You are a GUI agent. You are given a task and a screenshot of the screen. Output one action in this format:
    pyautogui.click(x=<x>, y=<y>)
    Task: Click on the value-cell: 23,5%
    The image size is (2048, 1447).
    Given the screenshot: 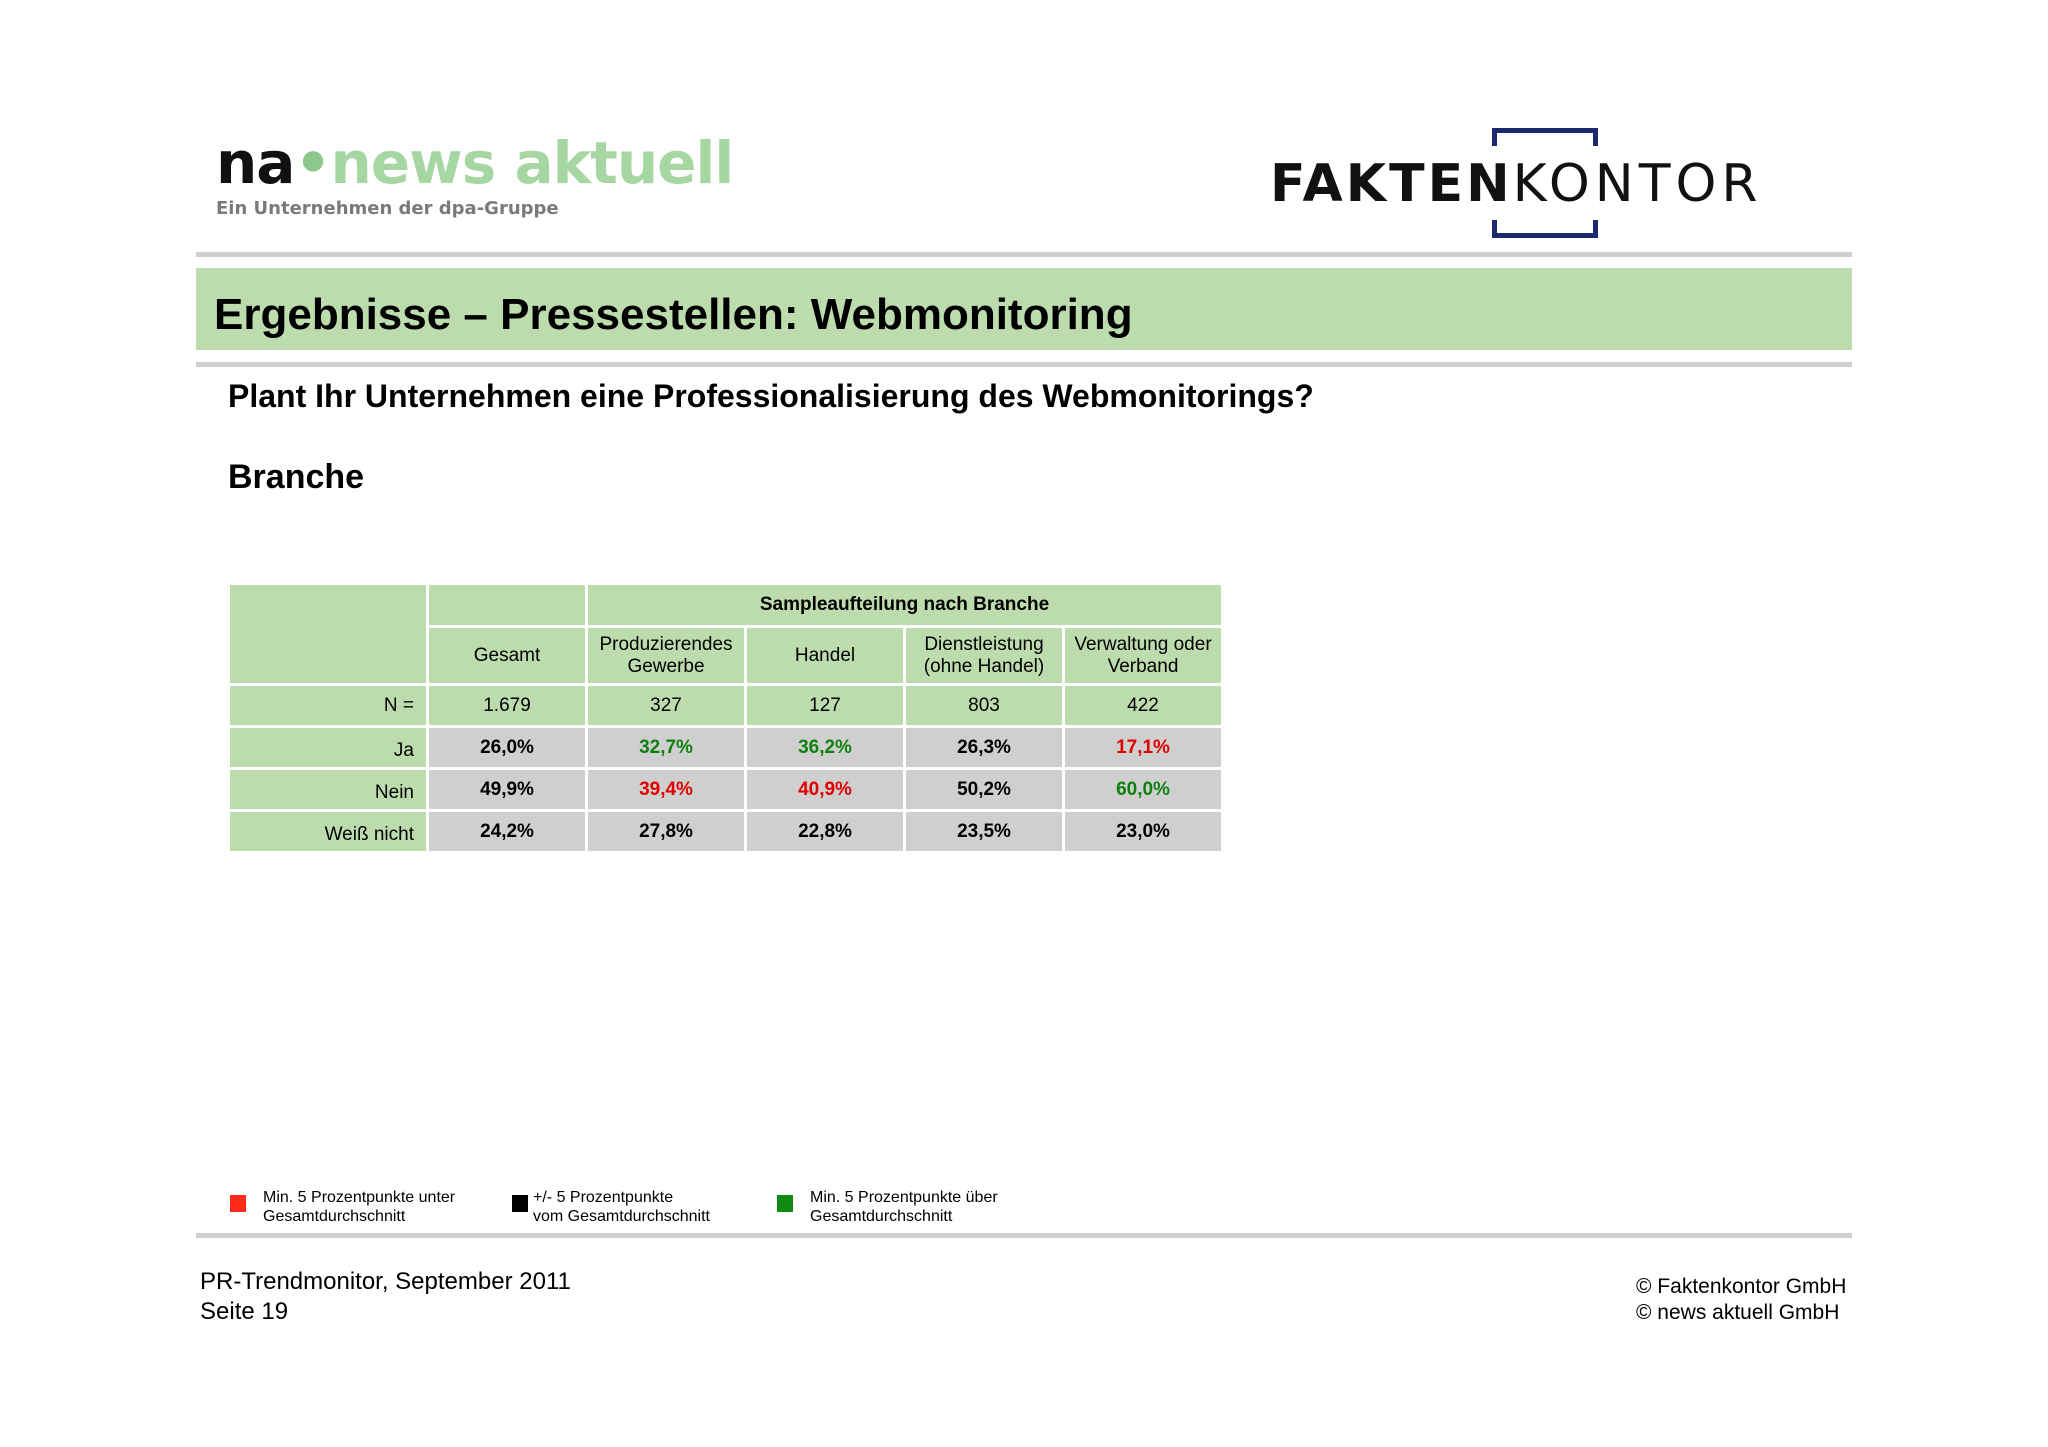 What is the action you would take?
    pyautogui.click(x=984, y=831)
    